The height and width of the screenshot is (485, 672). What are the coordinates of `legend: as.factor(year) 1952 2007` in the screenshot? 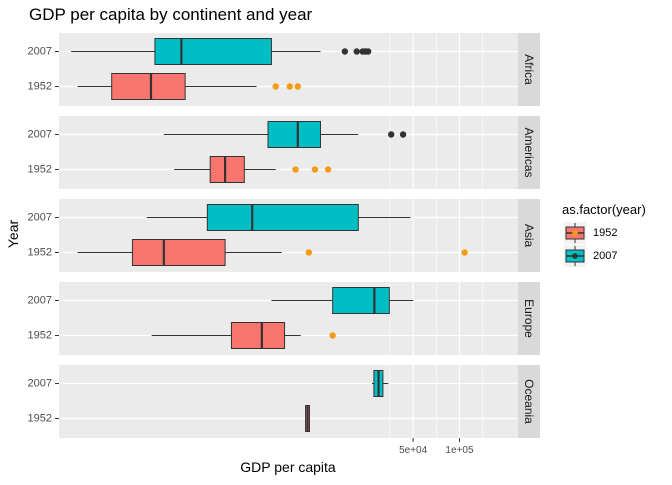 It's located at (604, 234).